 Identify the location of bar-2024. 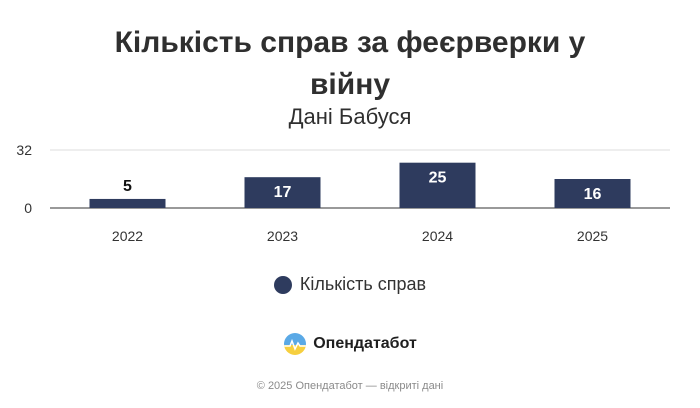
(437, 185).